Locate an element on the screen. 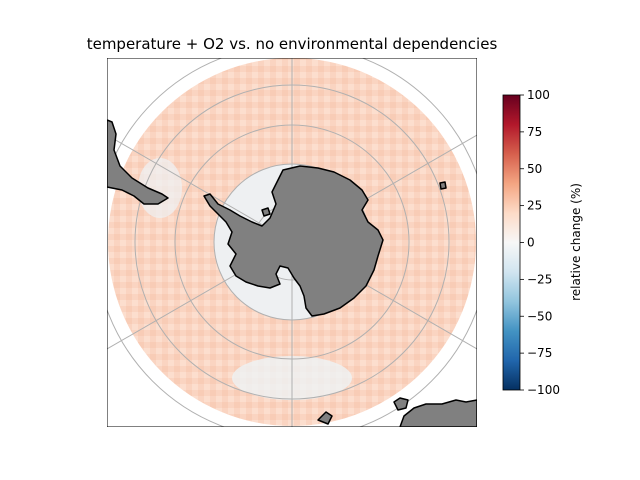  colorbar-tick-label: 0 is located at coordinates (531, 243).